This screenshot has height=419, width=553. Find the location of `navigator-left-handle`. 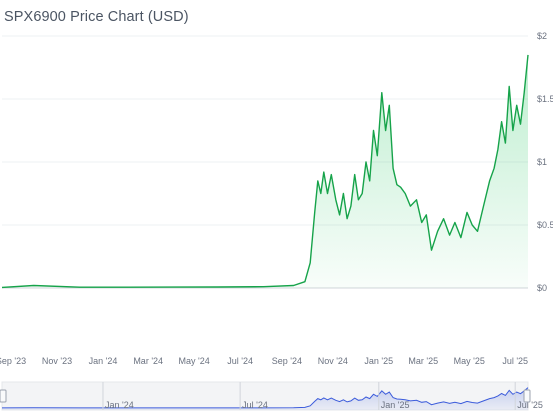

navigator-left-handle is located at coordinates (3, 396).